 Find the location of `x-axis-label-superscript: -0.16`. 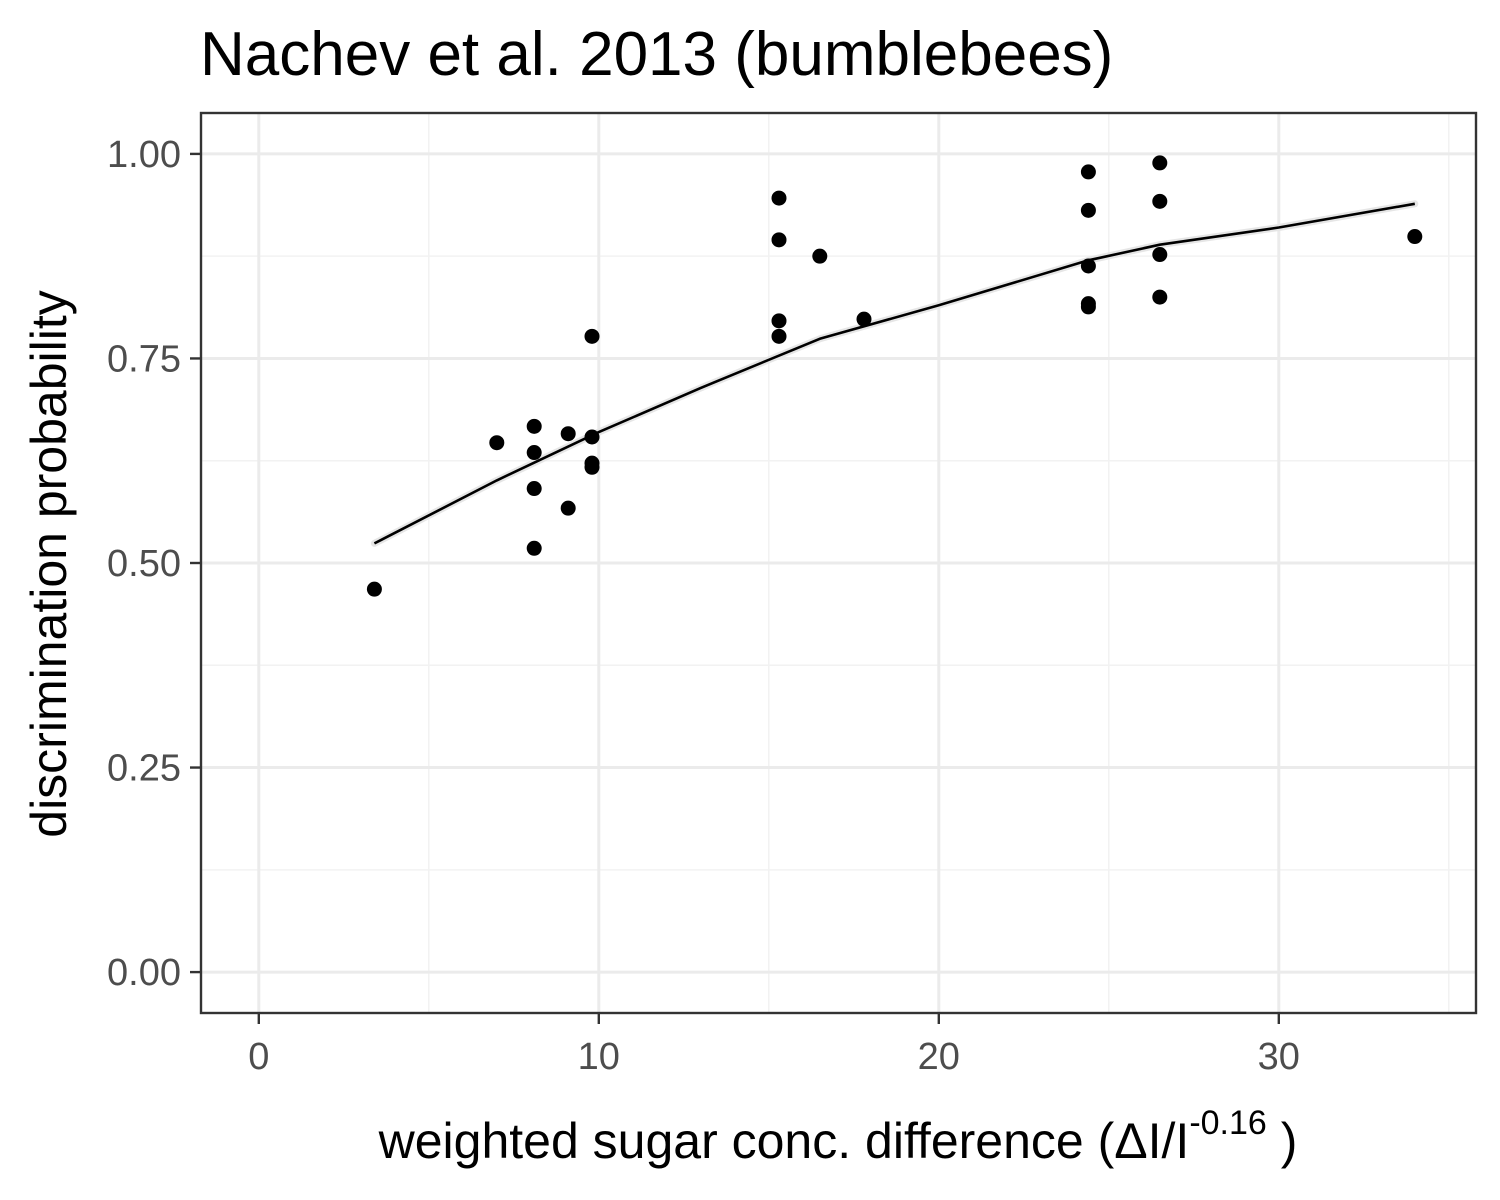

x-axis-label-superscript: -0.16 is located at coordinates (1228, 1123).